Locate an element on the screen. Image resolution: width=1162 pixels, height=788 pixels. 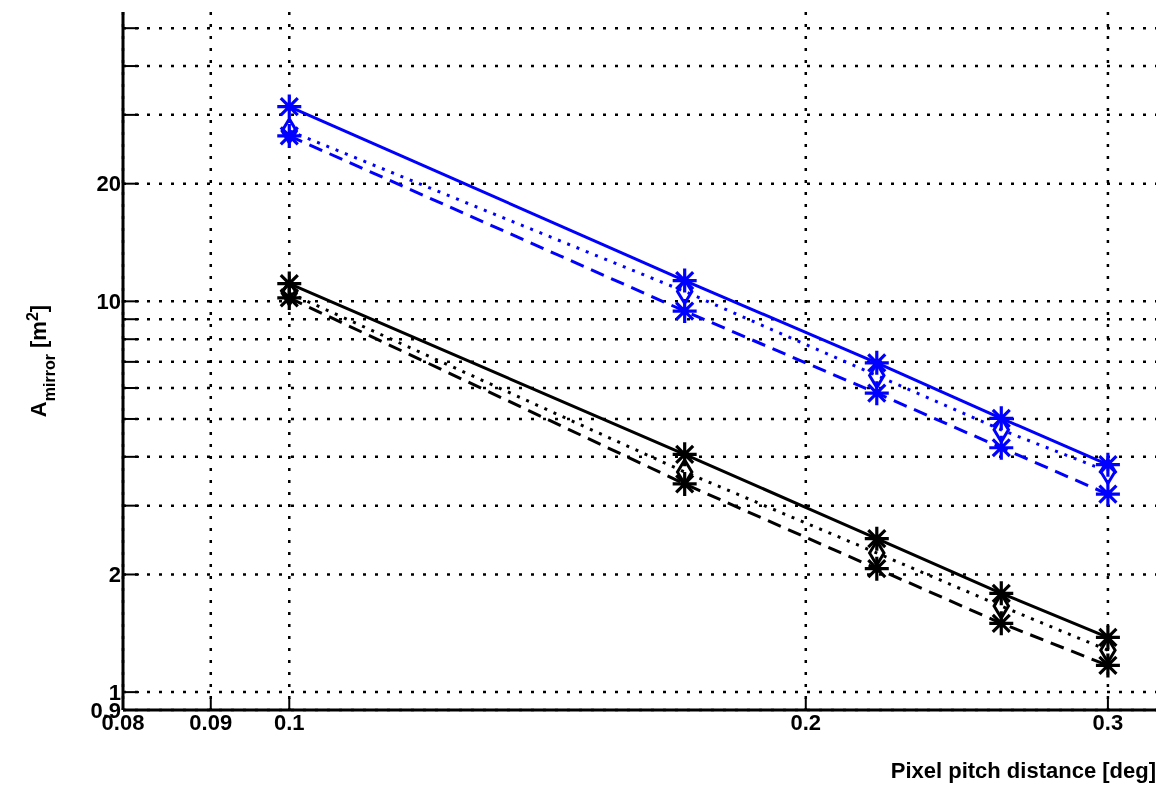
y-tick-label: 10 is located at coordinates (108, 302).